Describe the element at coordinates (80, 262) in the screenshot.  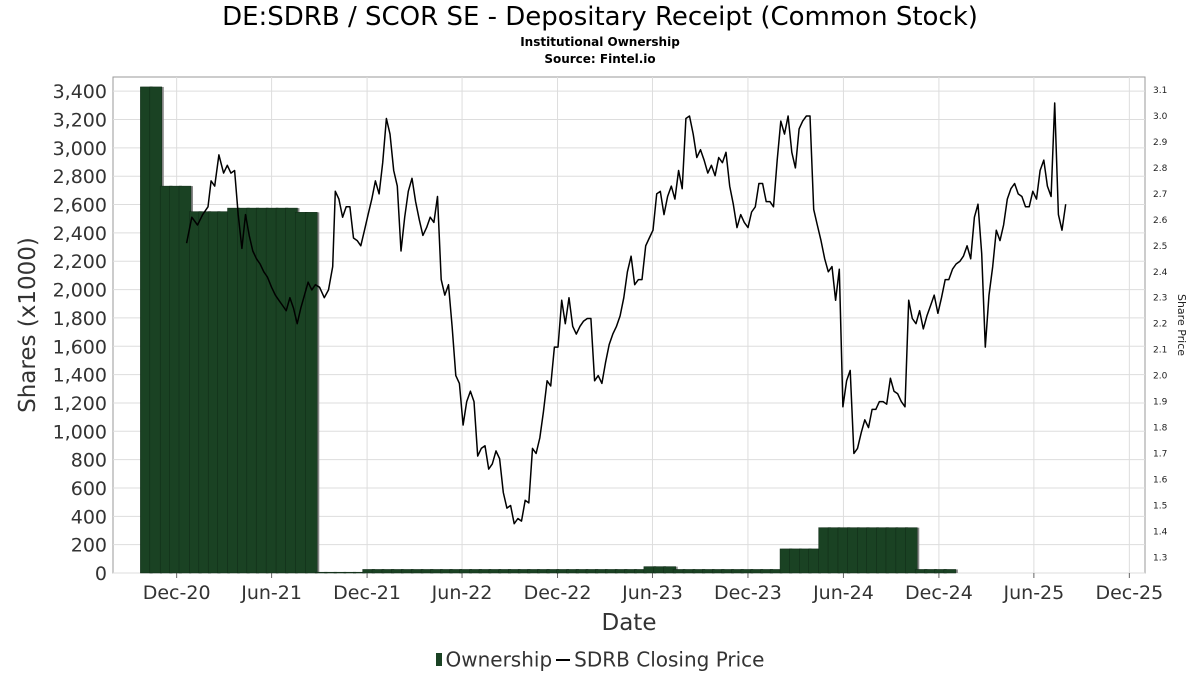
I see `y-tick-label: 2,200` at that location.